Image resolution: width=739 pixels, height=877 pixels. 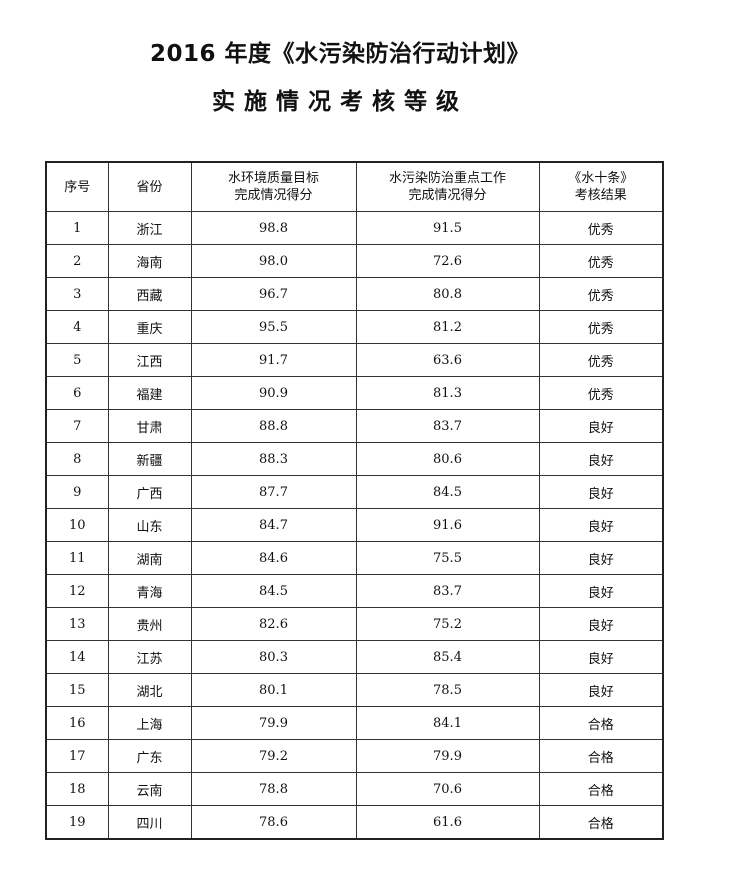 I want to click on cell-index: 11, so click(x=77, y=558).